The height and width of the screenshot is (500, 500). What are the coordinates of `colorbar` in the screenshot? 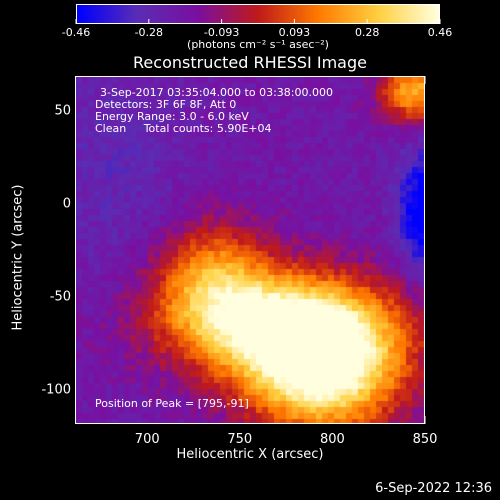 It's located at (258, 14).